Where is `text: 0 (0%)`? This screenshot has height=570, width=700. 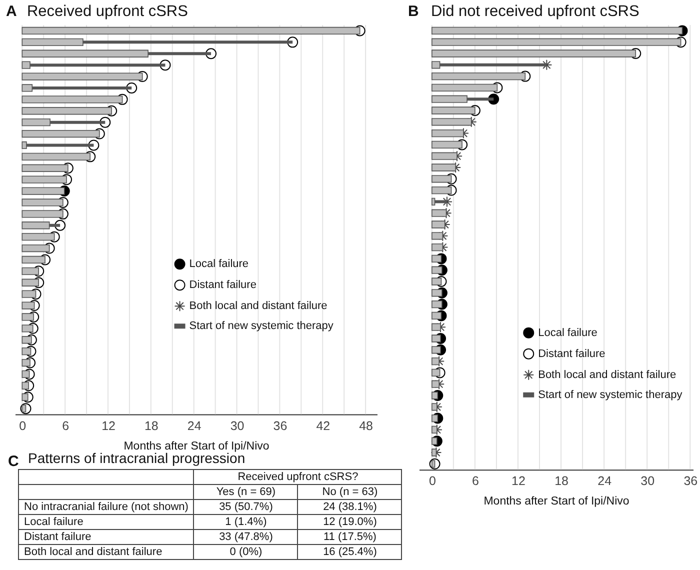
text: 0 (0%) is located at coordinates (246, 552).